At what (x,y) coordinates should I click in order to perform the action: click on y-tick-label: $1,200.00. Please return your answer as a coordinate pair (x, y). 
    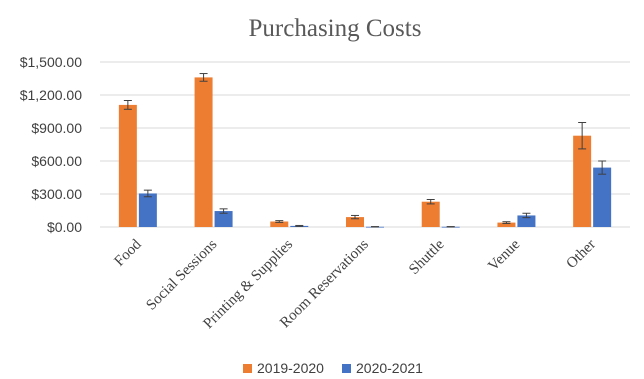
    Looking at the image, I should click on (51, 95).